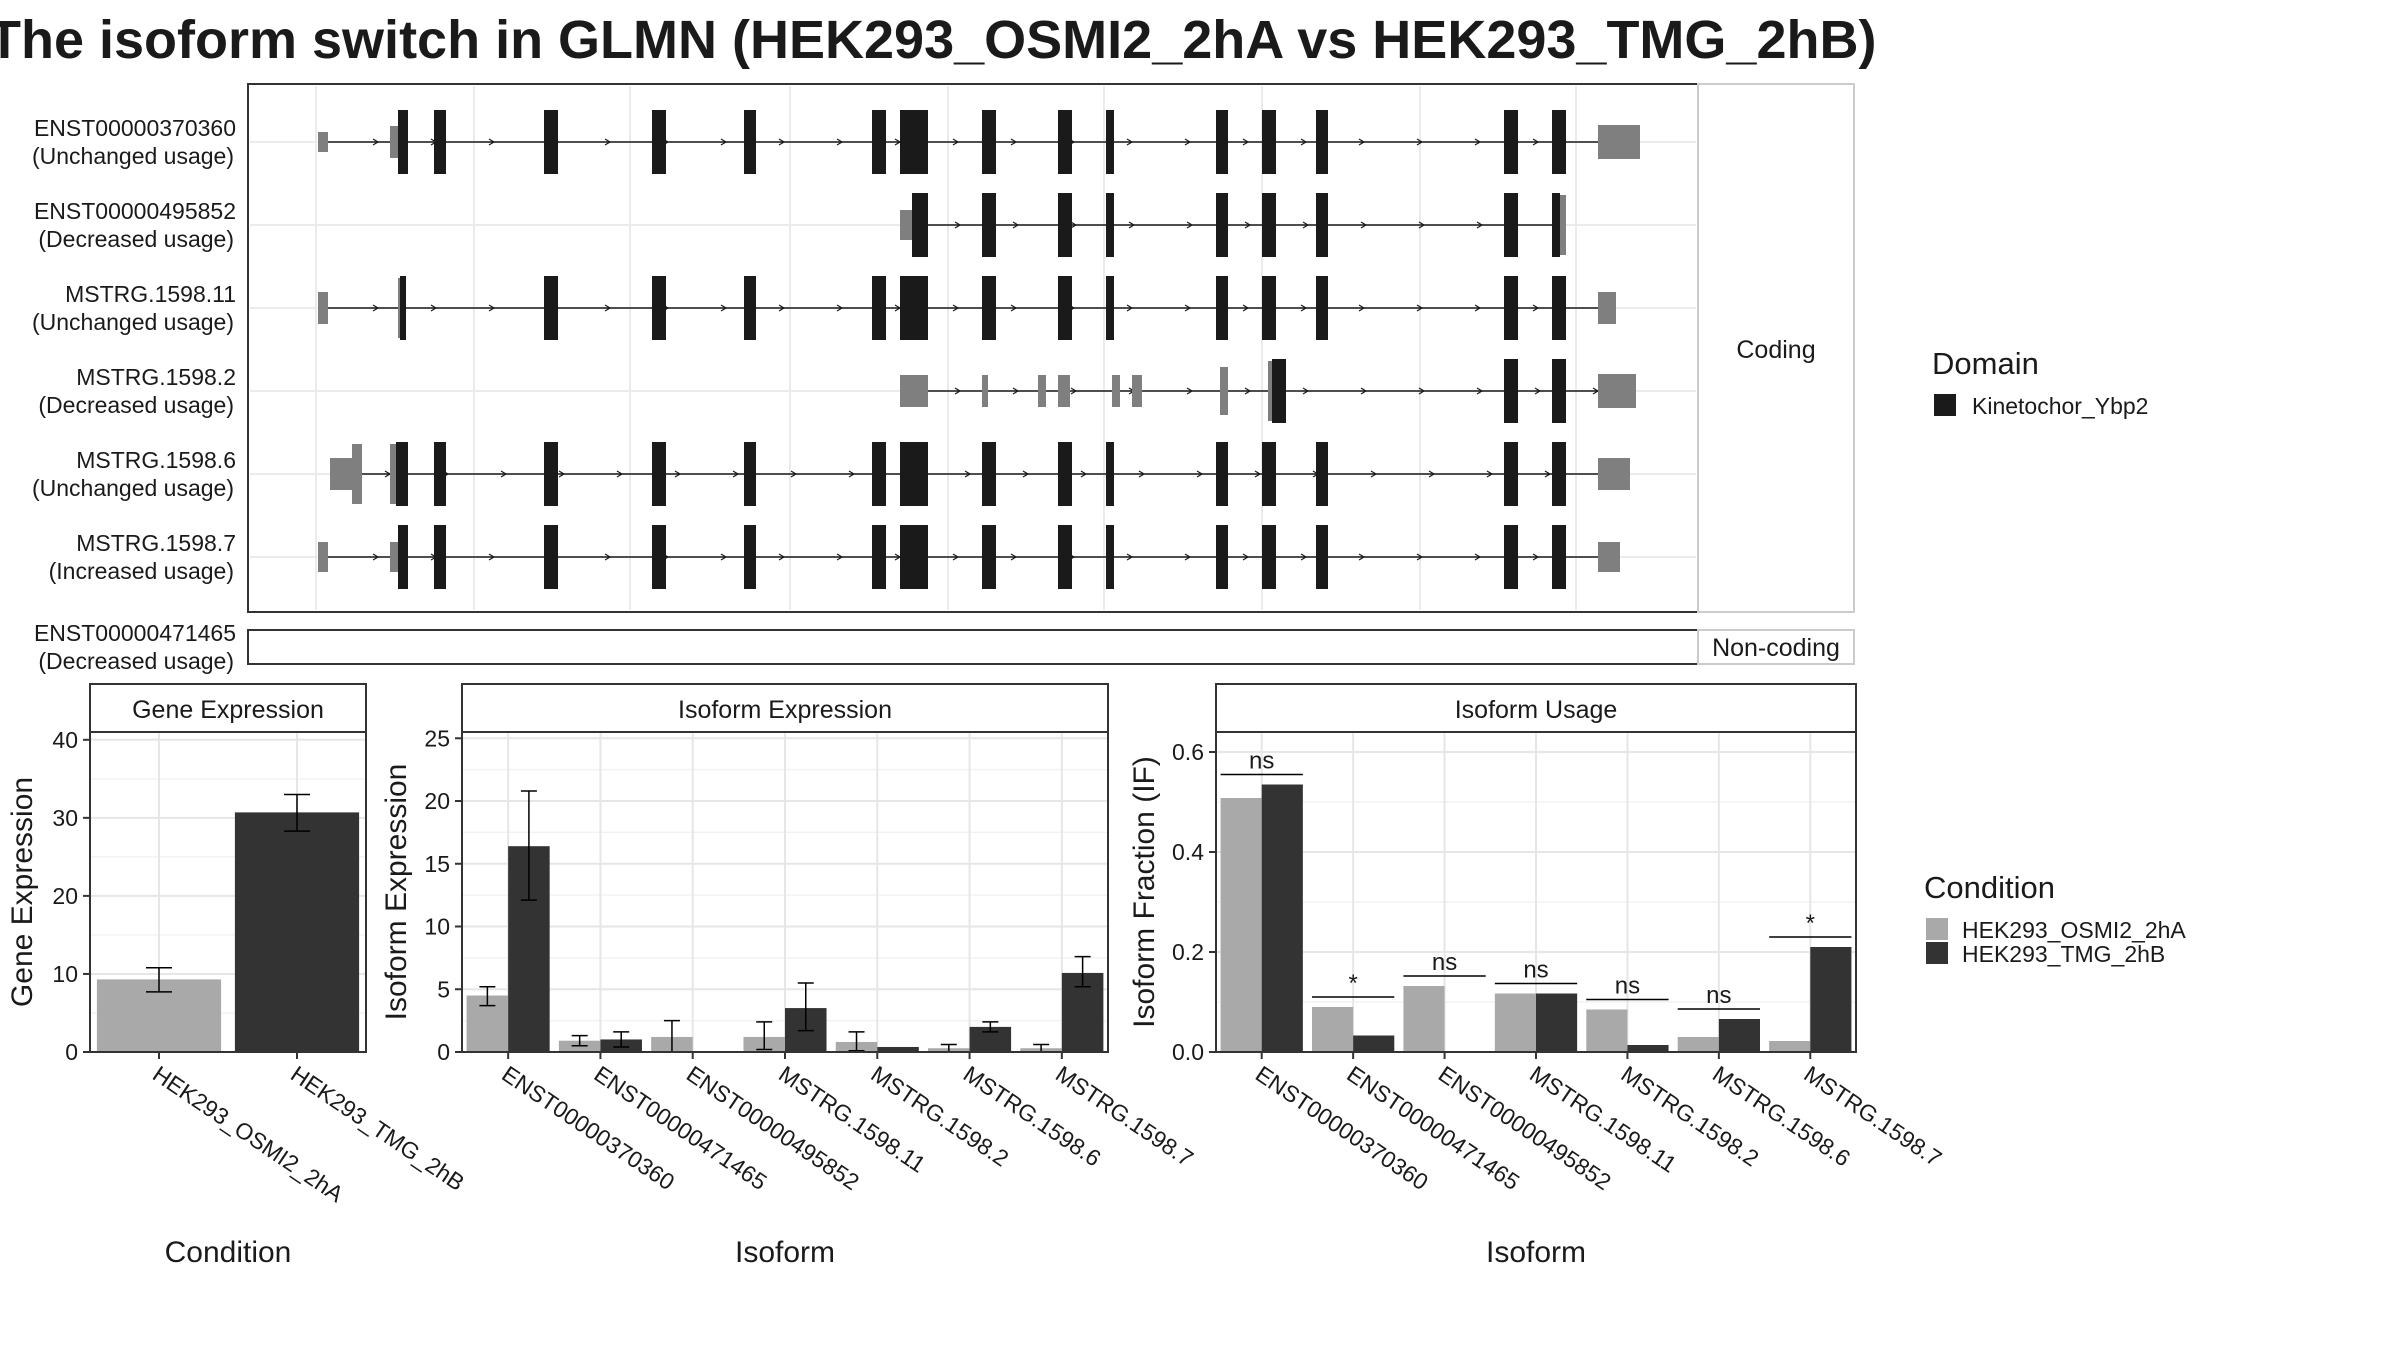 This screenshot has width=2400, height=1350. I want to click on domain-legend: Domain Kinetochor_Ybp2, so click(2040, 382).